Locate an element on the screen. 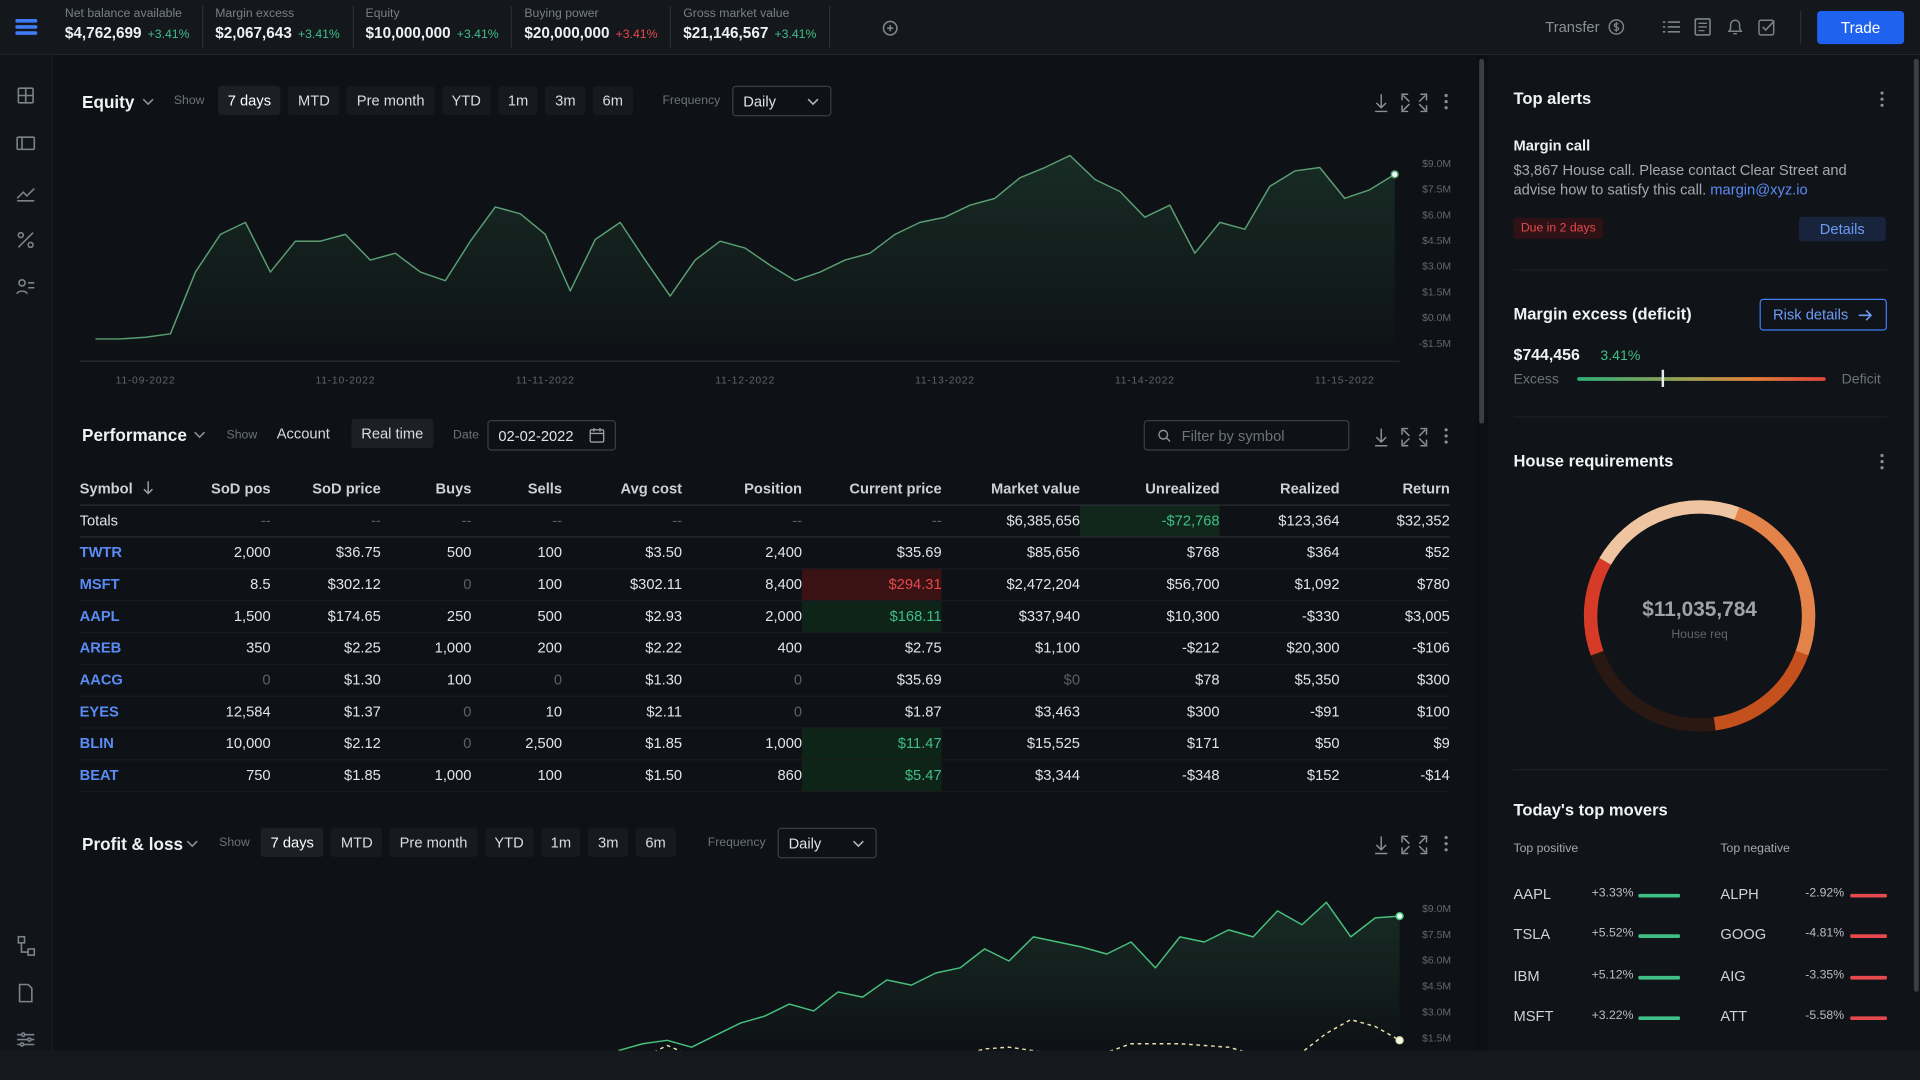 The height and width of the screenshot is (1080, 1920). symbol-filter: Filter by symbol is located at coordinates (1246, 435).